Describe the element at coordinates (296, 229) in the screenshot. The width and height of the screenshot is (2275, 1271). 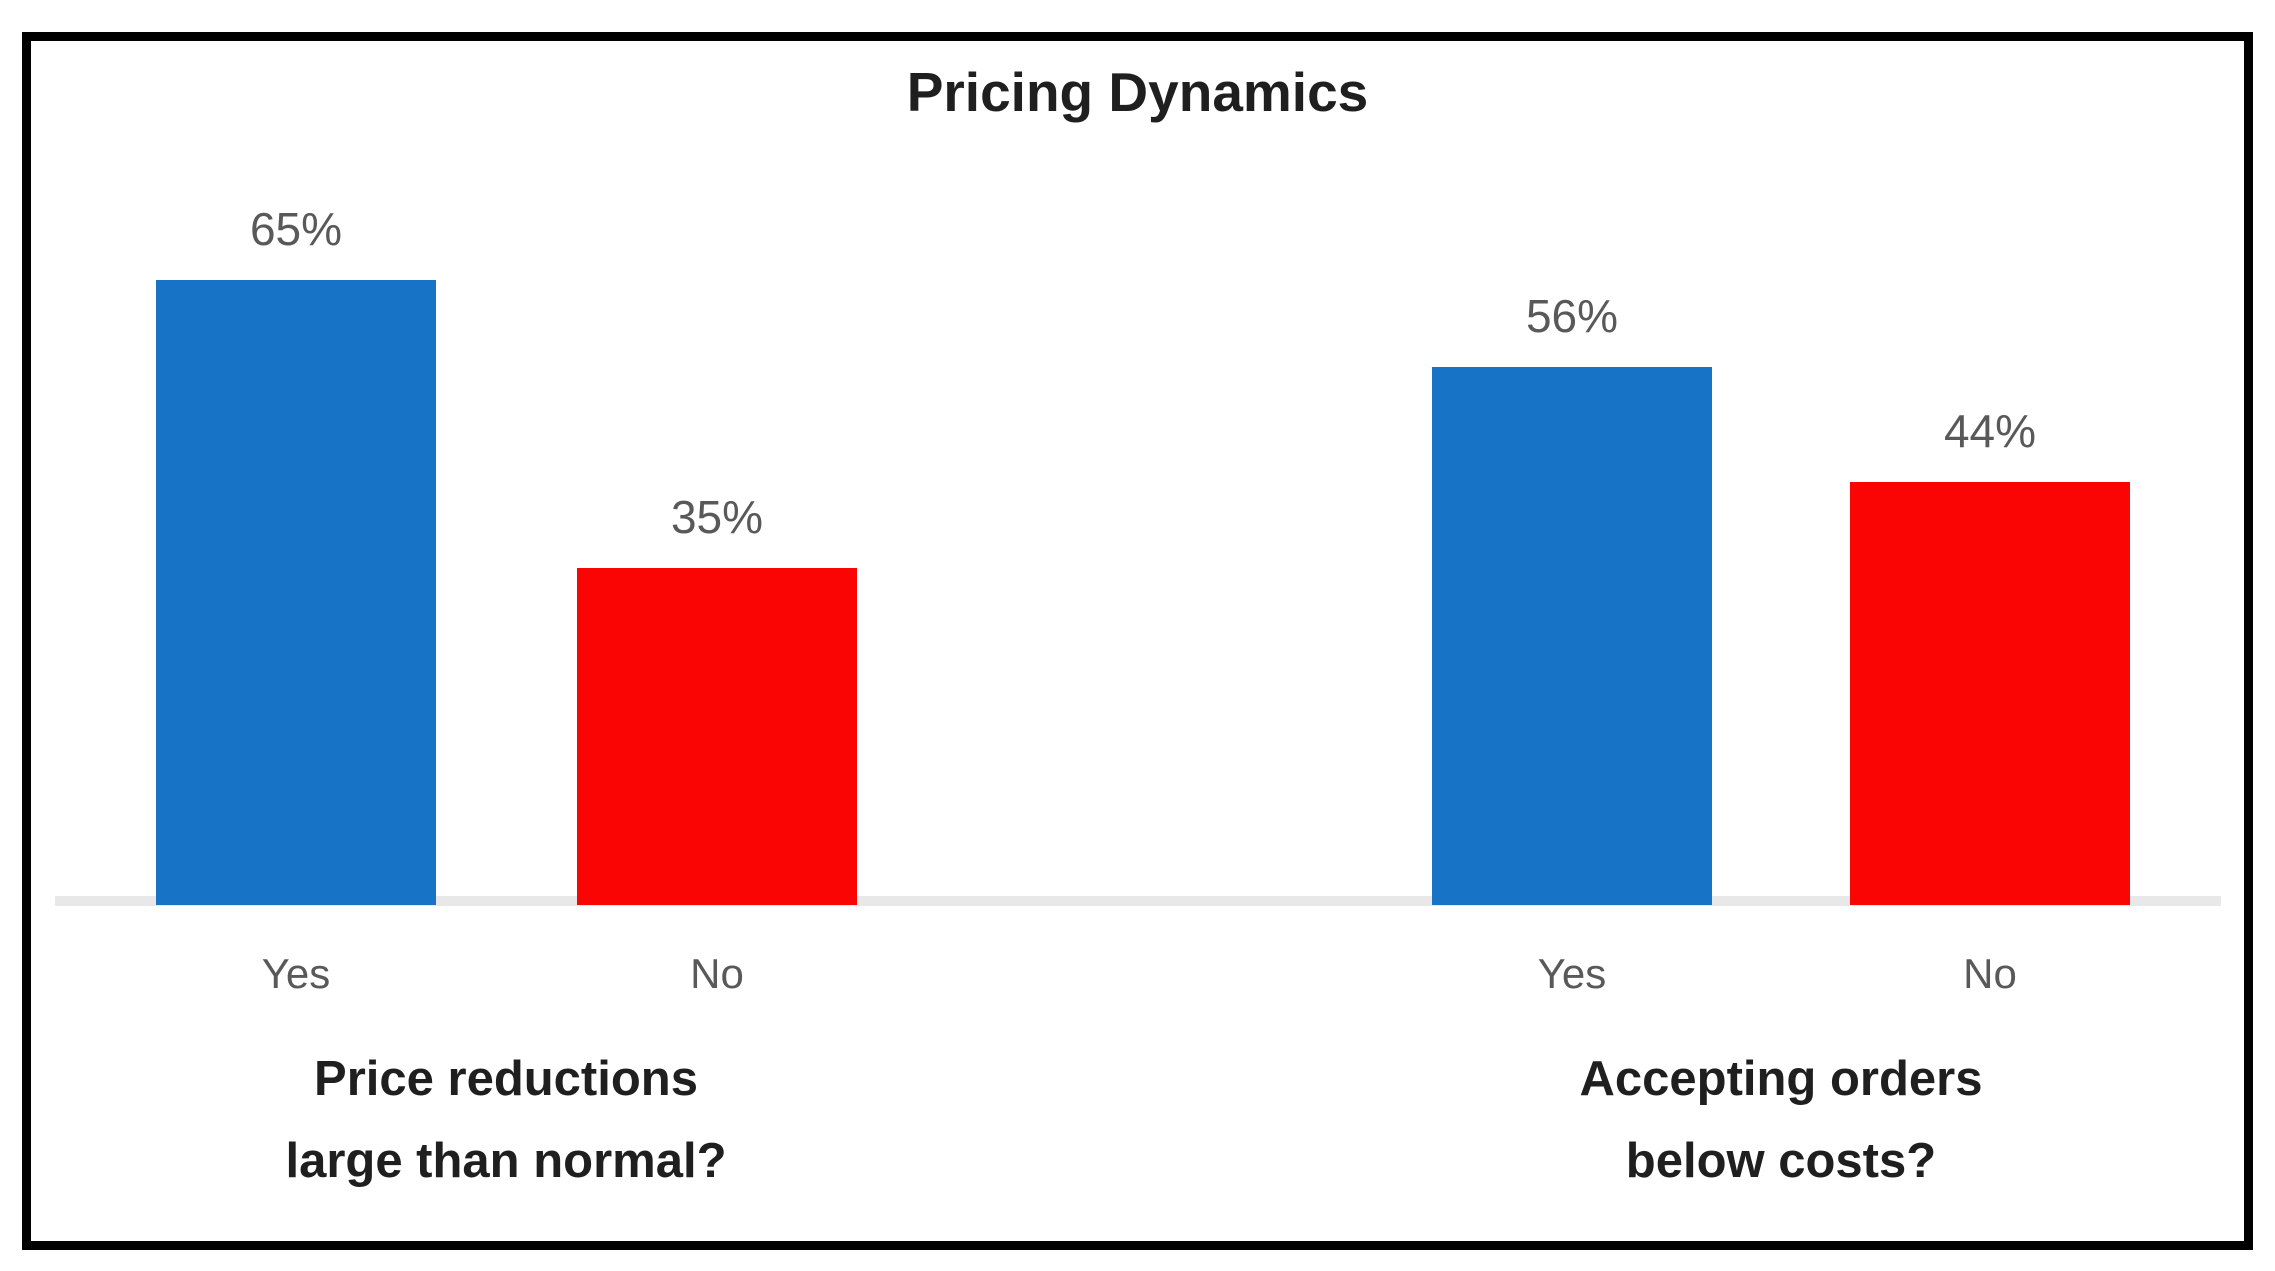
I see `value-label: 65%` at that location.